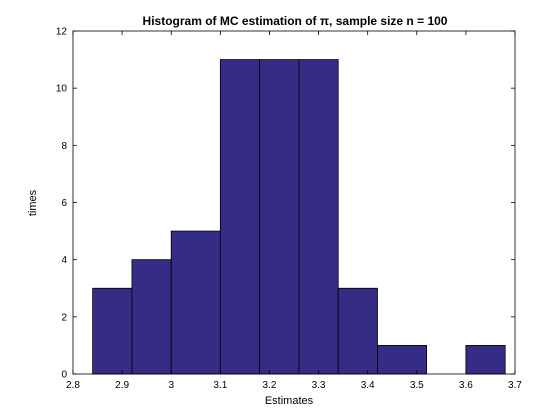  I want to click on x-tick-label: 3.3, so click(319, 385).